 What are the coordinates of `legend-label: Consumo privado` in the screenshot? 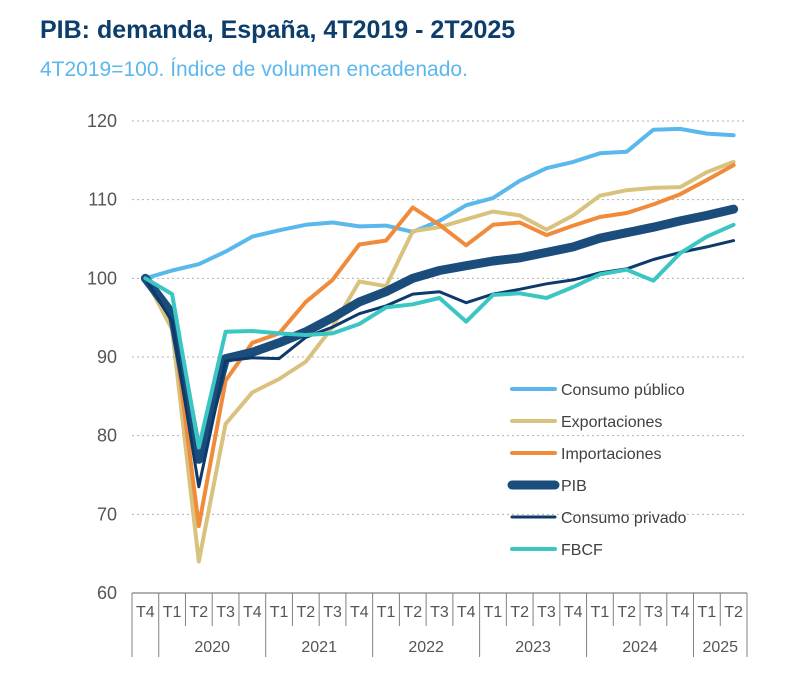 It's located at (624, 518).